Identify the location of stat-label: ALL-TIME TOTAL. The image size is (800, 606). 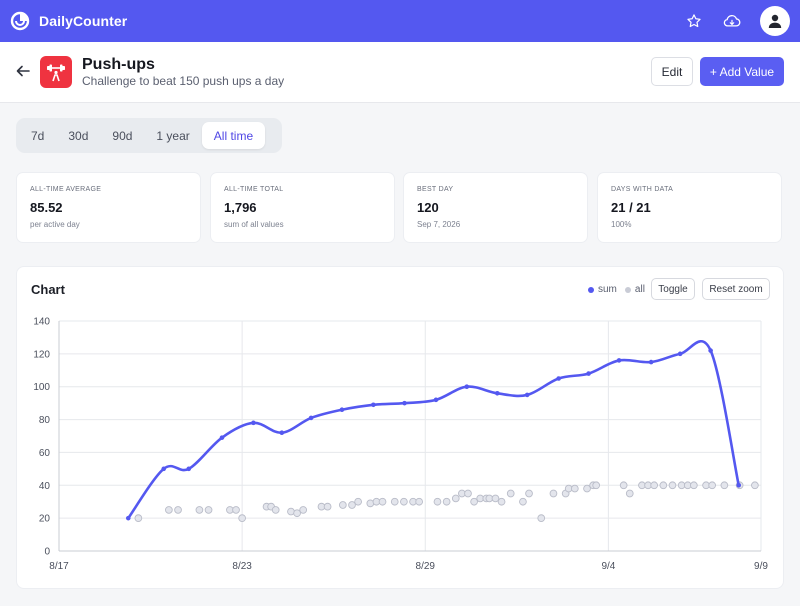
(254, 189).